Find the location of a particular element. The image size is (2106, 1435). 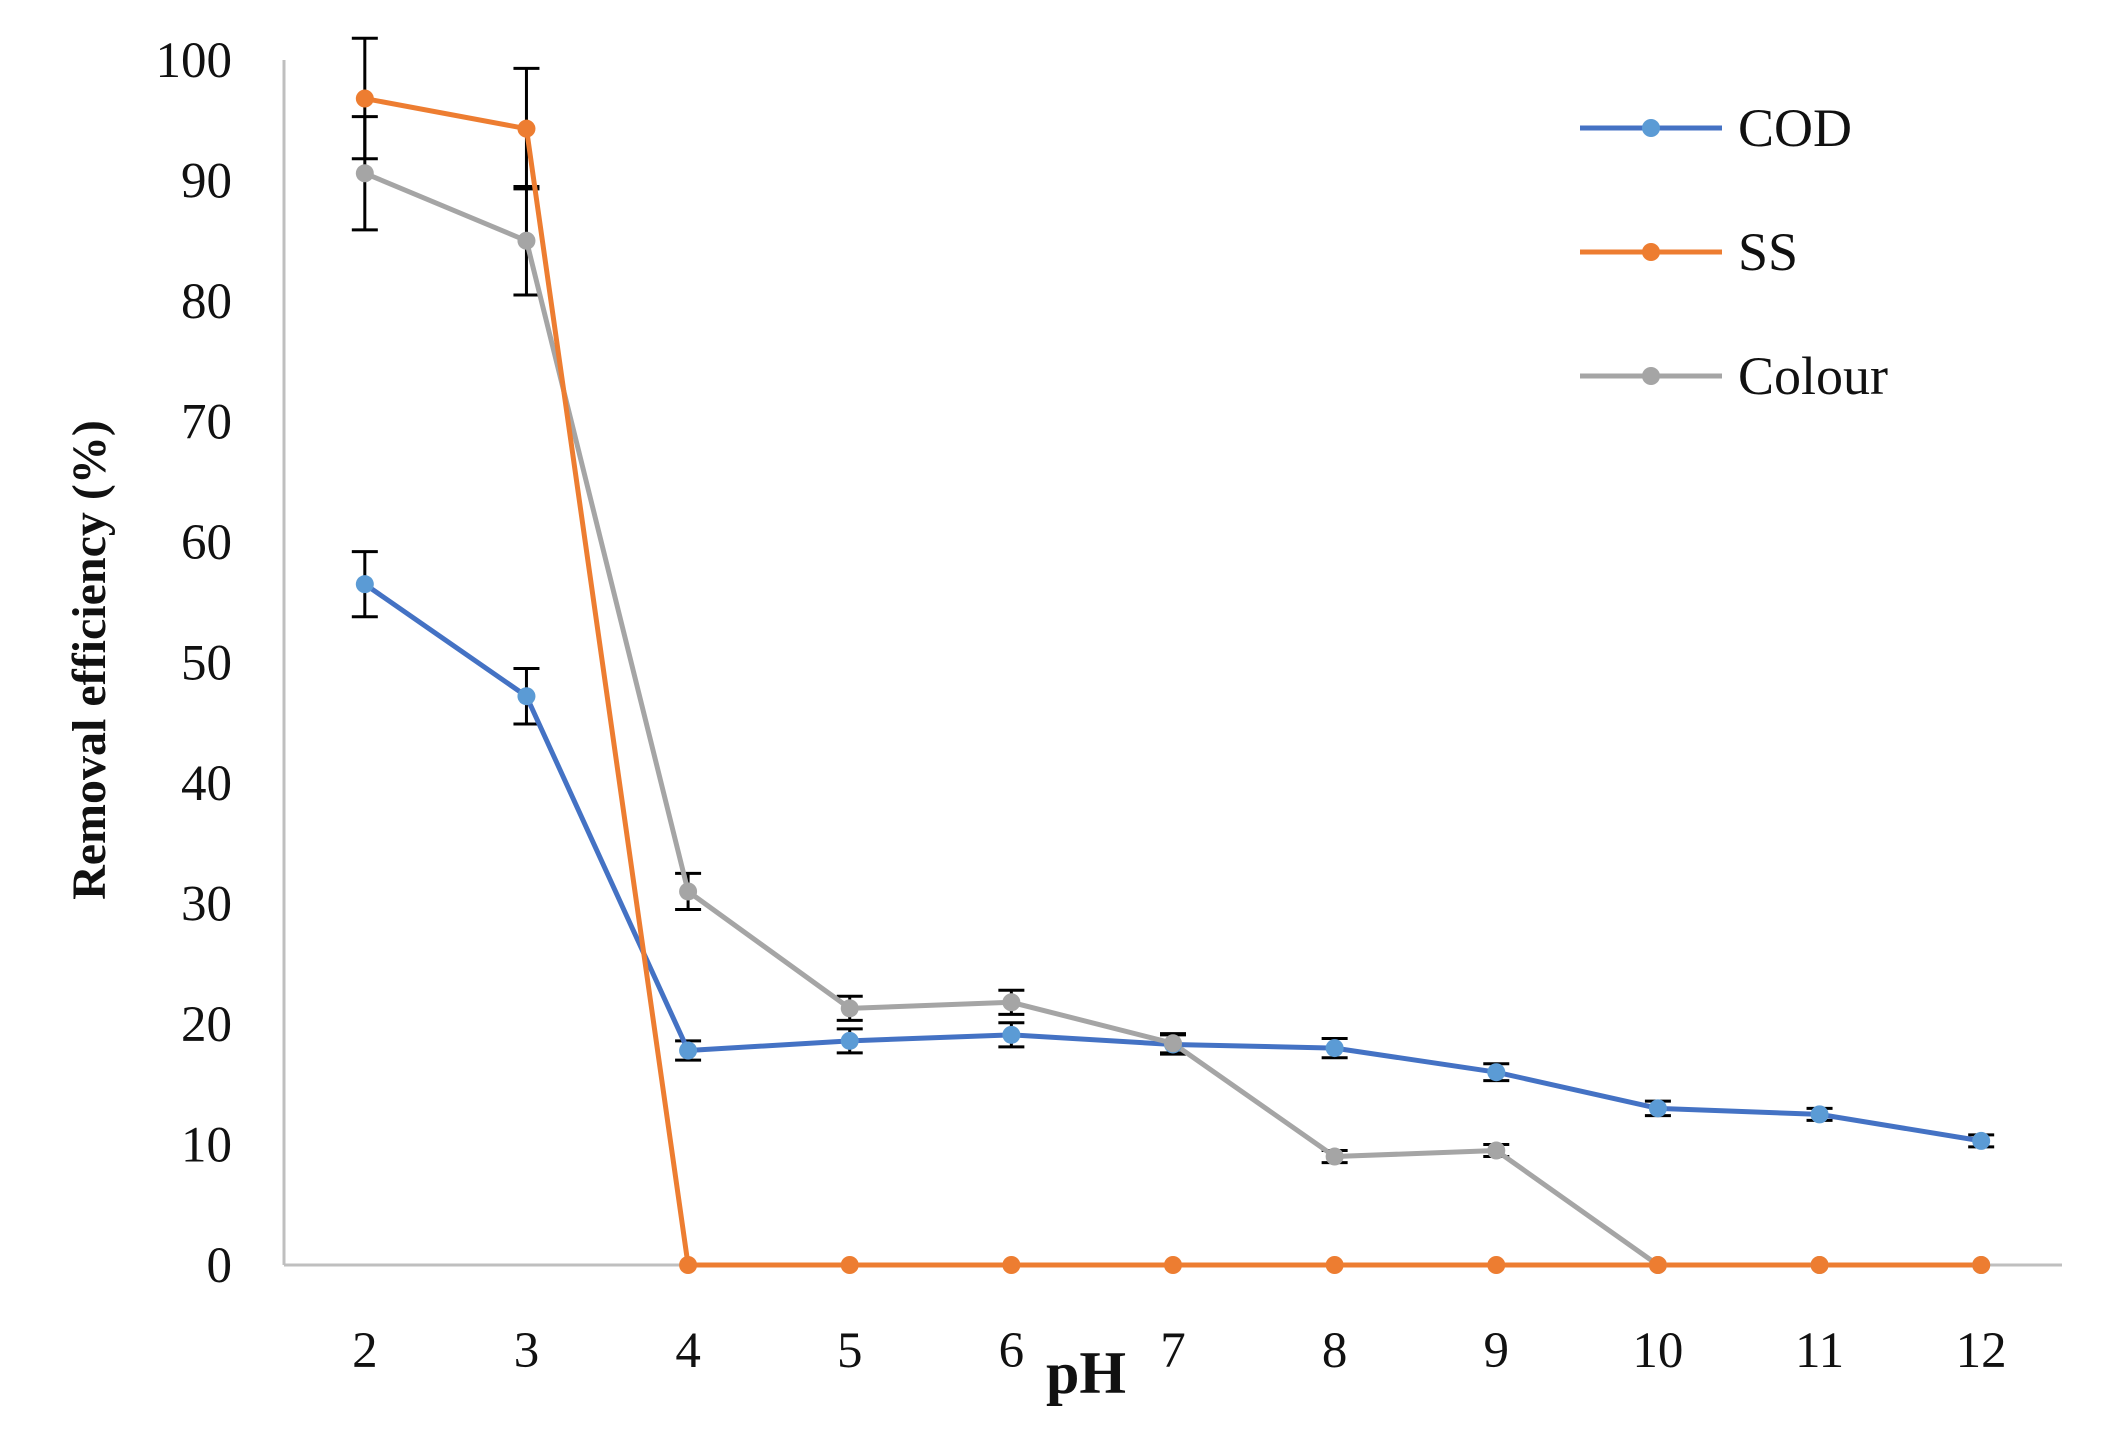

x-axis-title: pH is located at coordinates (1086, 1373).